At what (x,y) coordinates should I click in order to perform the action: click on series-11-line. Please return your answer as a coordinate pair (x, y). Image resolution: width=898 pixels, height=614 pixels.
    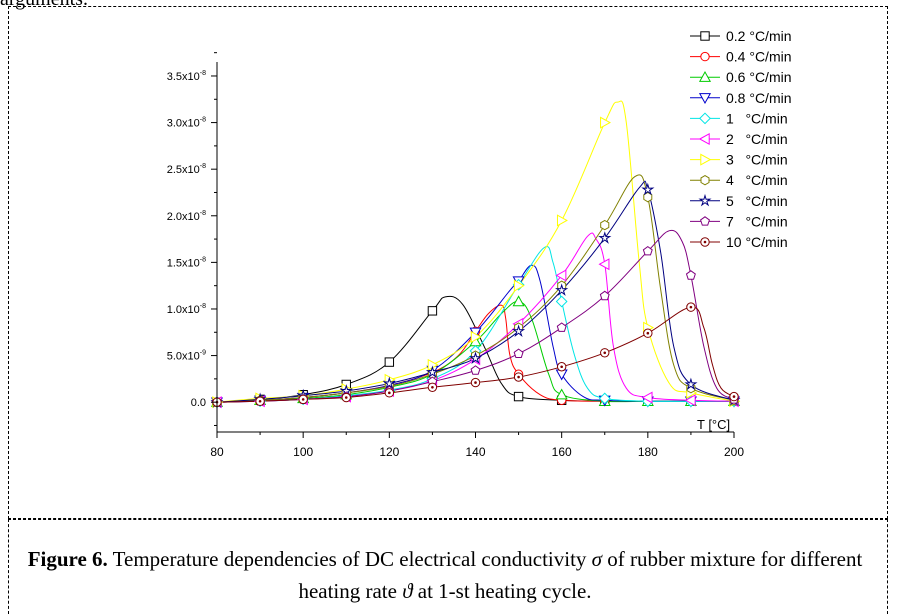
    Looking at the image, I should click on (475, 354).